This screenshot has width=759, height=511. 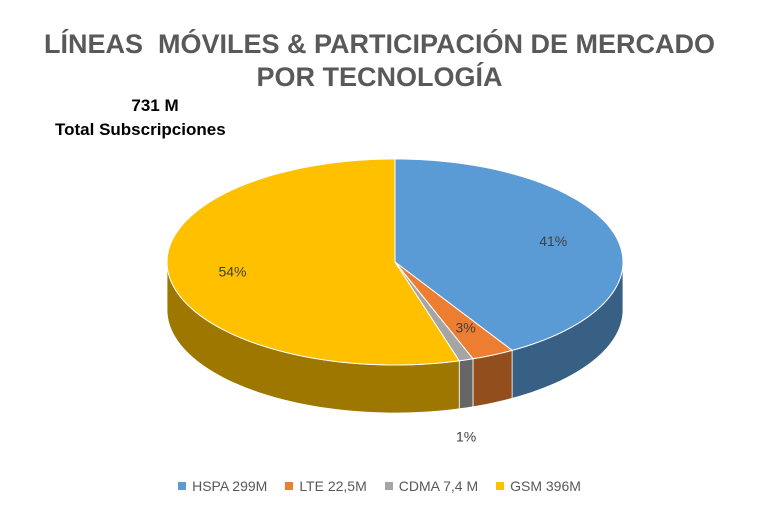 I want to click on legend-label: HSPA 299M, so click(x=230, y=486).